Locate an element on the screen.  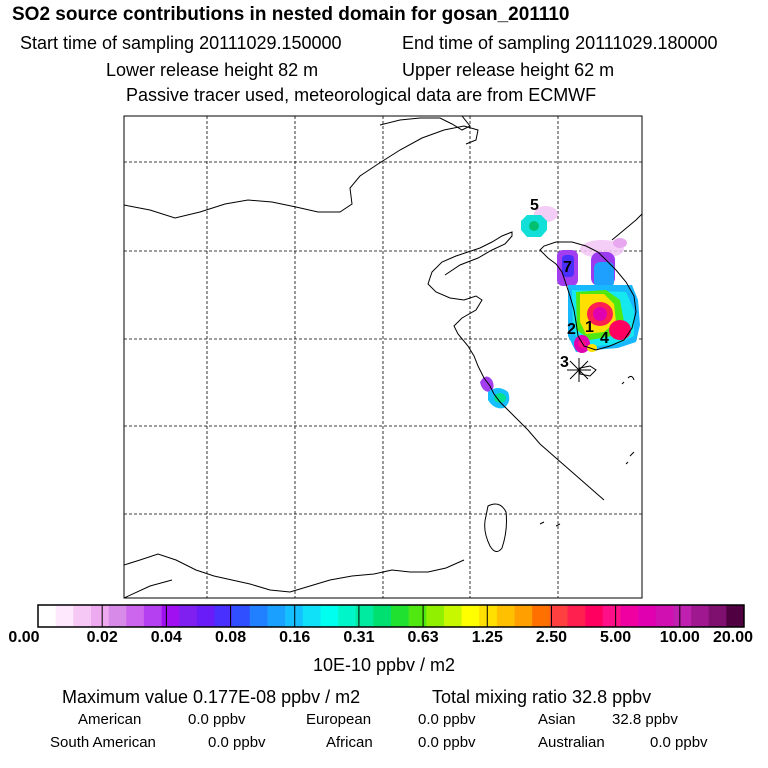
colorbar-frame is located at coordinates (391, 616).